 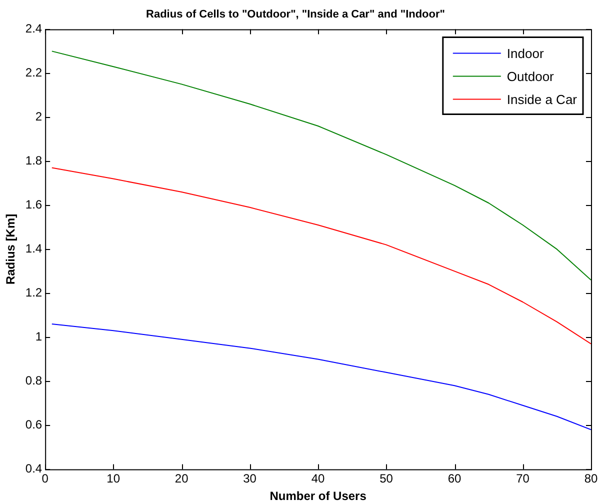 I want to click on x-tick-label: 30, so click(x=250, y=479).